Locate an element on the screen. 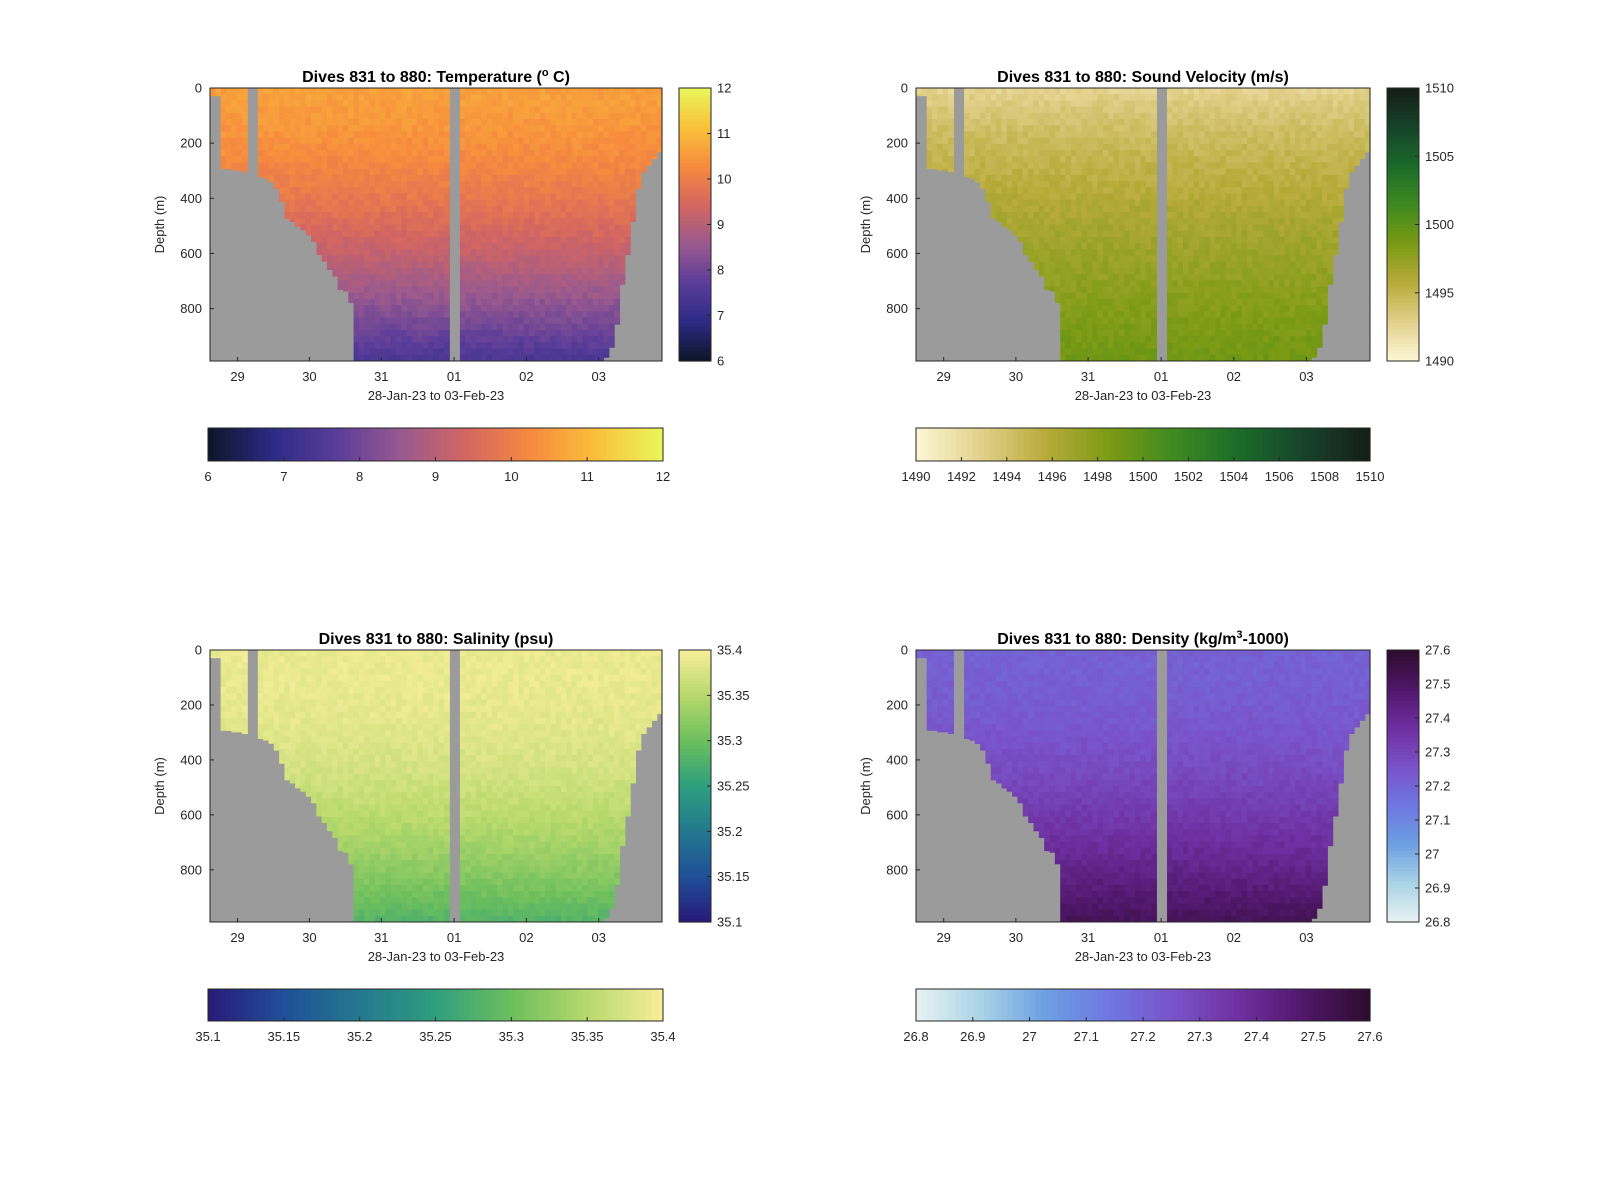 The image size is (1600, 1179). chart-title: Dives 831 to 880: Density (kg/m3-1000) is located at coordinates (1143, 638).